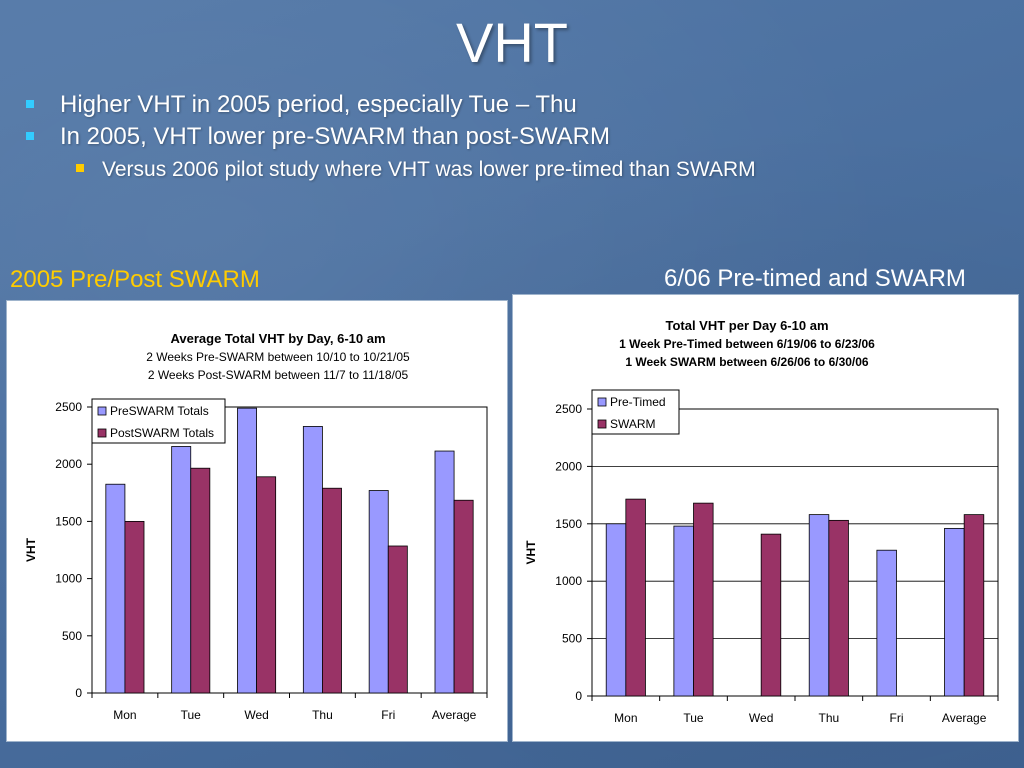 The width and height of the screenshot is (1024, 768). Describe the element at coordinates (746, 325) in the screenshot. I see `chart-title: Total VHT per Day 6-10 am` at that location.